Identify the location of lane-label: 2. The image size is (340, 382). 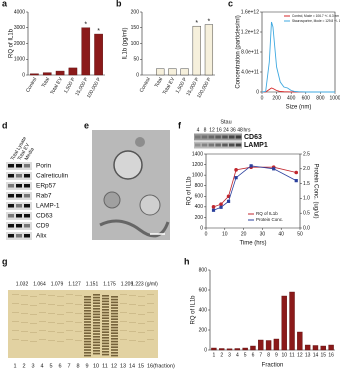
(23, 366).